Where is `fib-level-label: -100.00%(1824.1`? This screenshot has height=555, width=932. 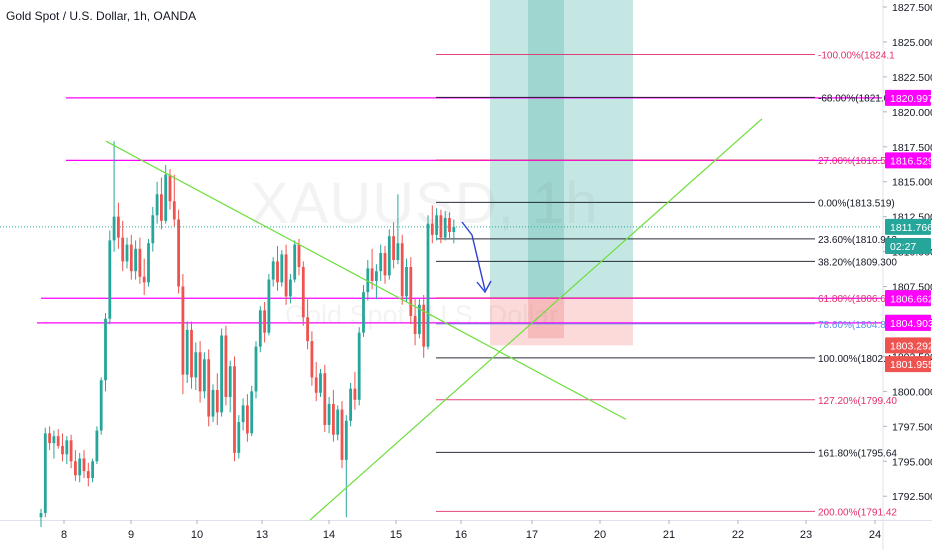
fib-level-label: -100.00%(1824.1 is located at coordinates (856, 56).